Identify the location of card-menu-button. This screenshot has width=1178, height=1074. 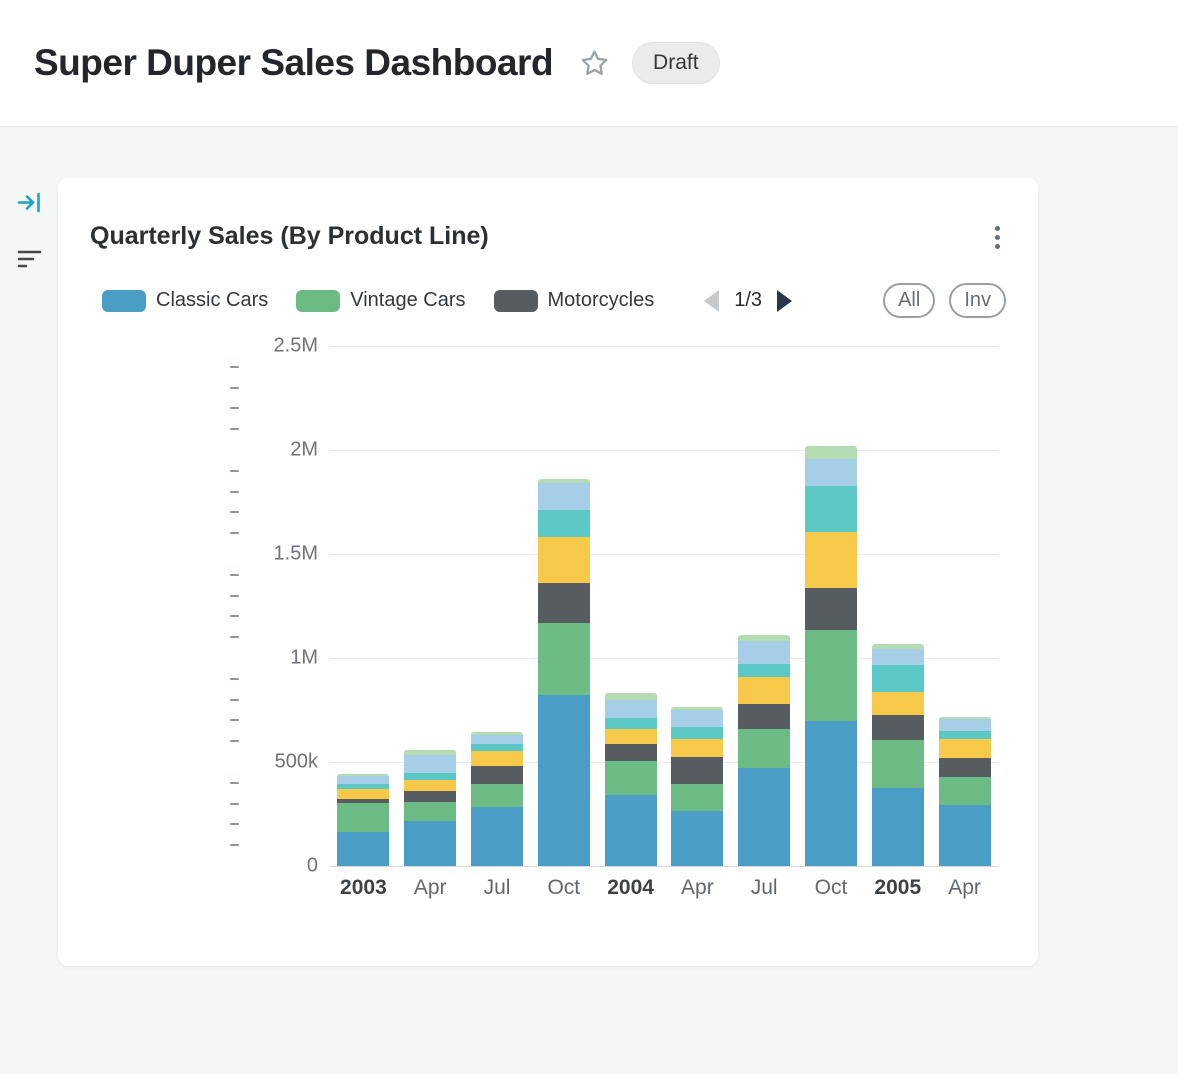
(997, 237).